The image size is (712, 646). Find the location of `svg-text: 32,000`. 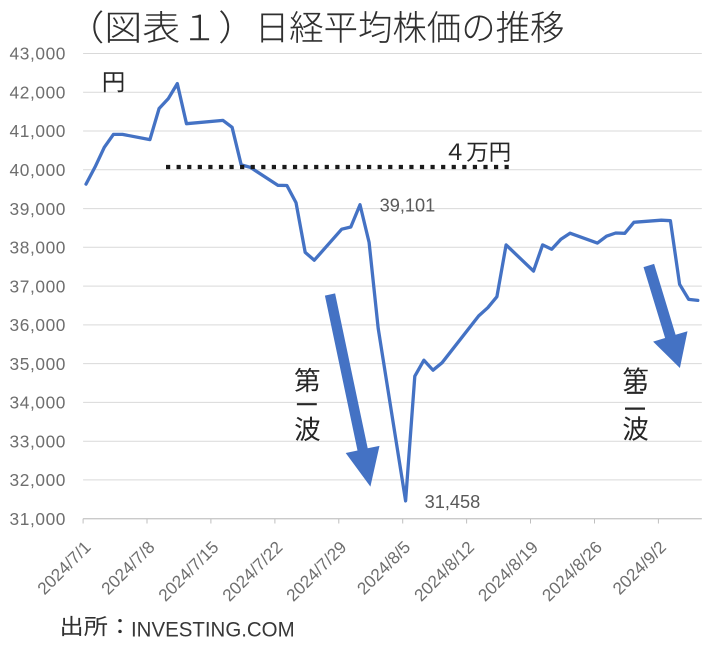

svg-text: 32,000 is located at coordinates (38, 480).